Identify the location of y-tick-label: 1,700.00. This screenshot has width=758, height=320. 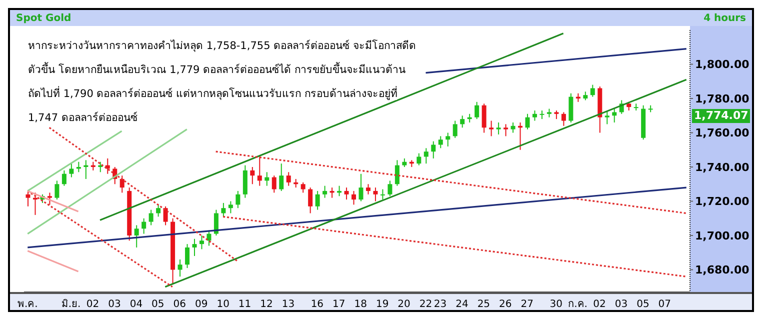
(722, 235).